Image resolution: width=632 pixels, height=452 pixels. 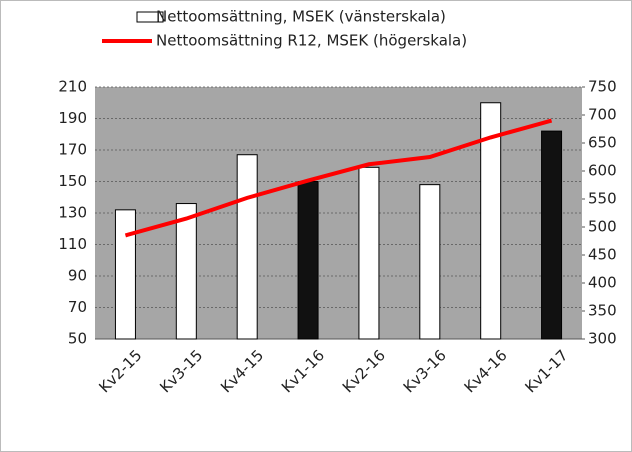 I want to click on y2-tick-label: 500, so click(x=602, y=227).